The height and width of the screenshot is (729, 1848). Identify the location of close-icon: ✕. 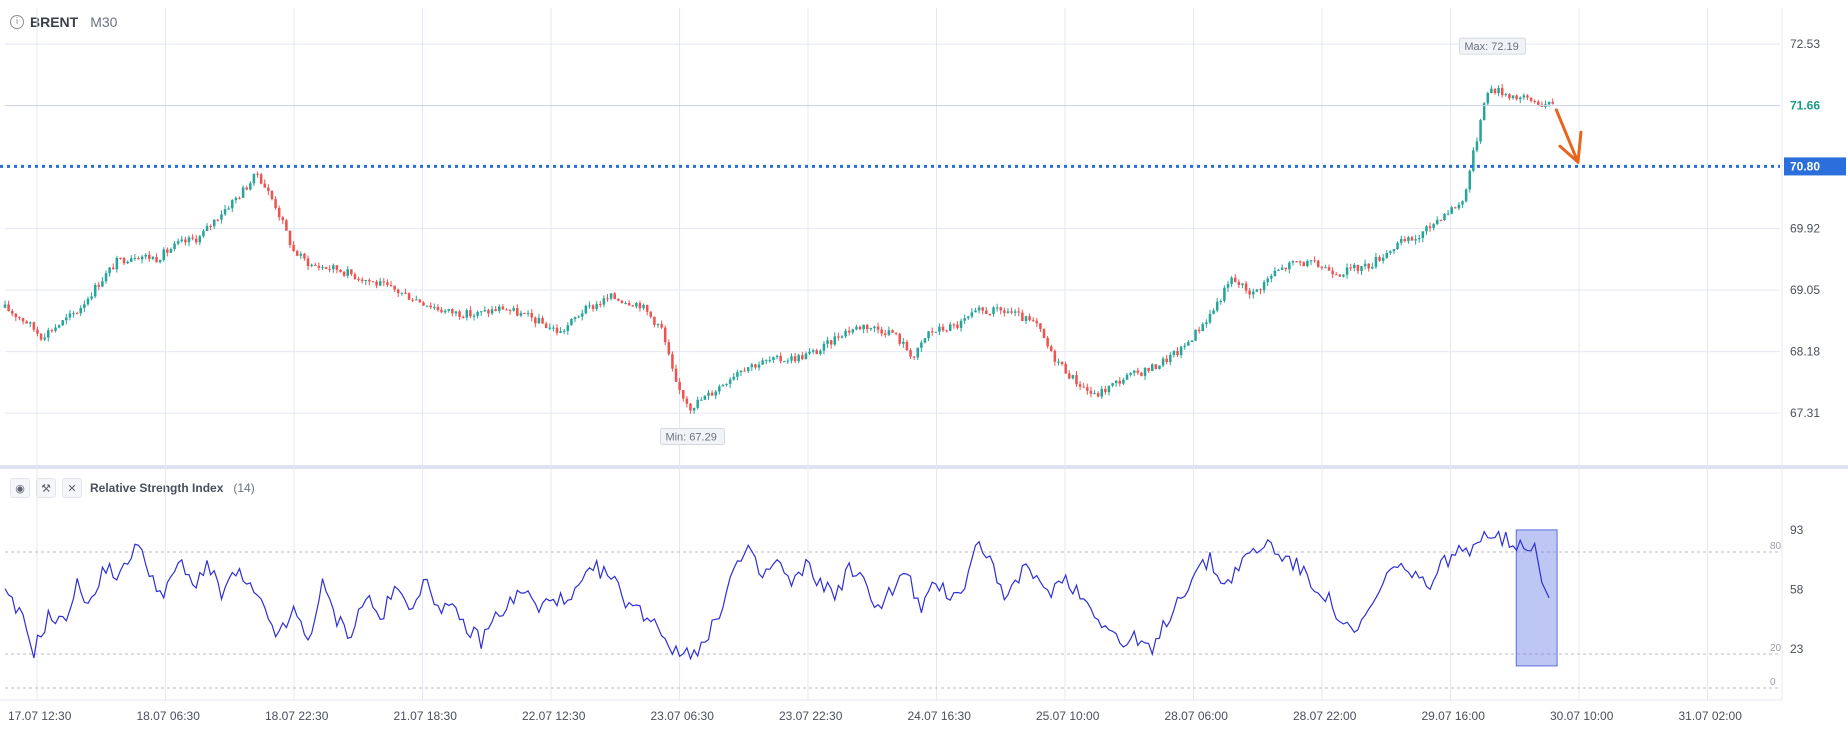
(72, 488).